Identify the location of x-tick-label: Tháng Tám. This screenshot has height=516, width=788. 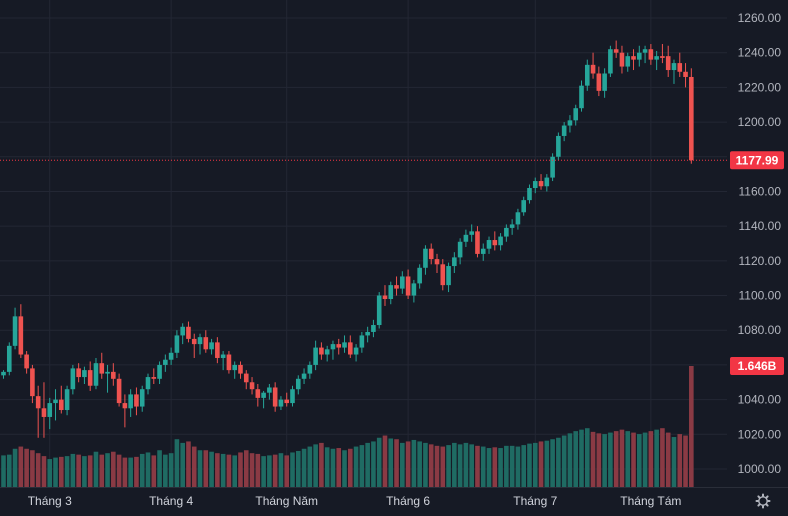
(650, 501).